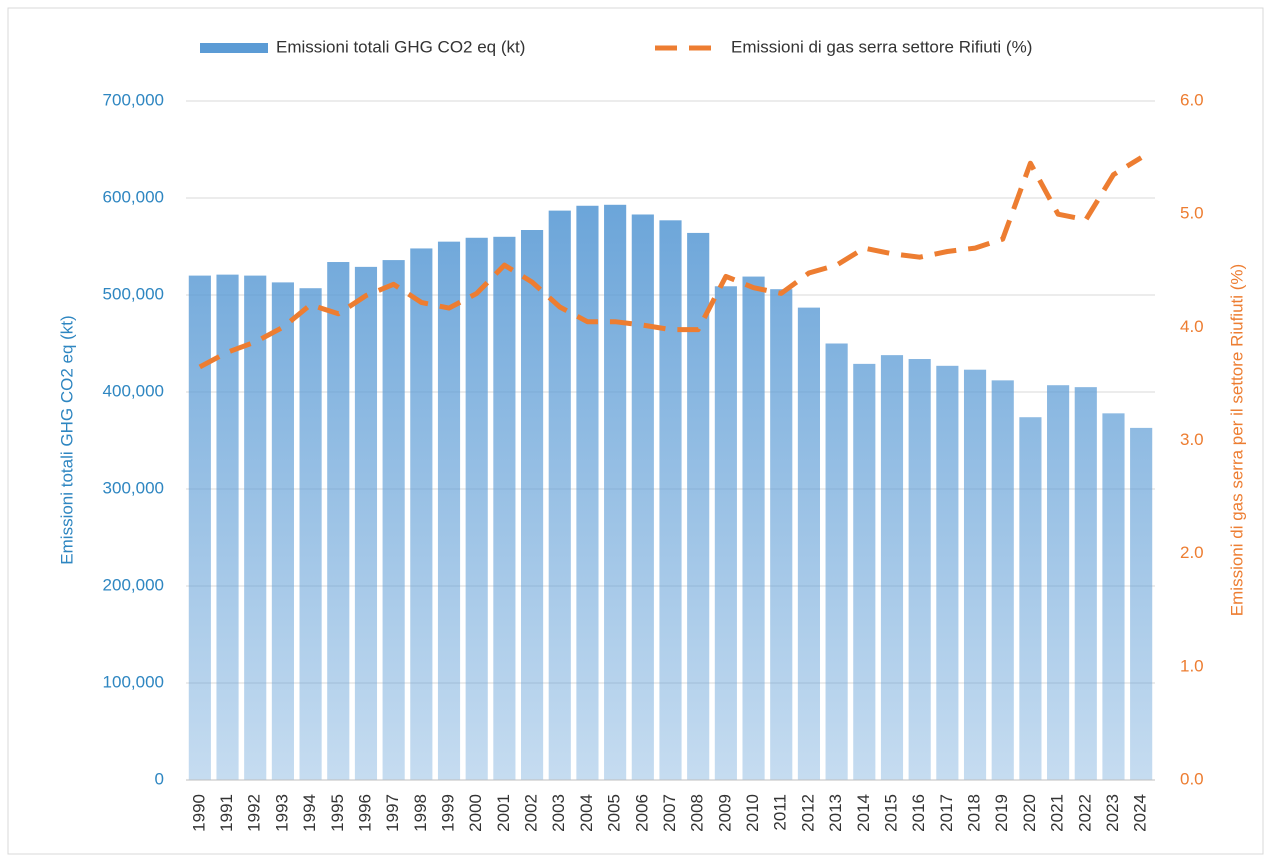  I want to click on y-tick-label: 400,000, so click(133, 390).